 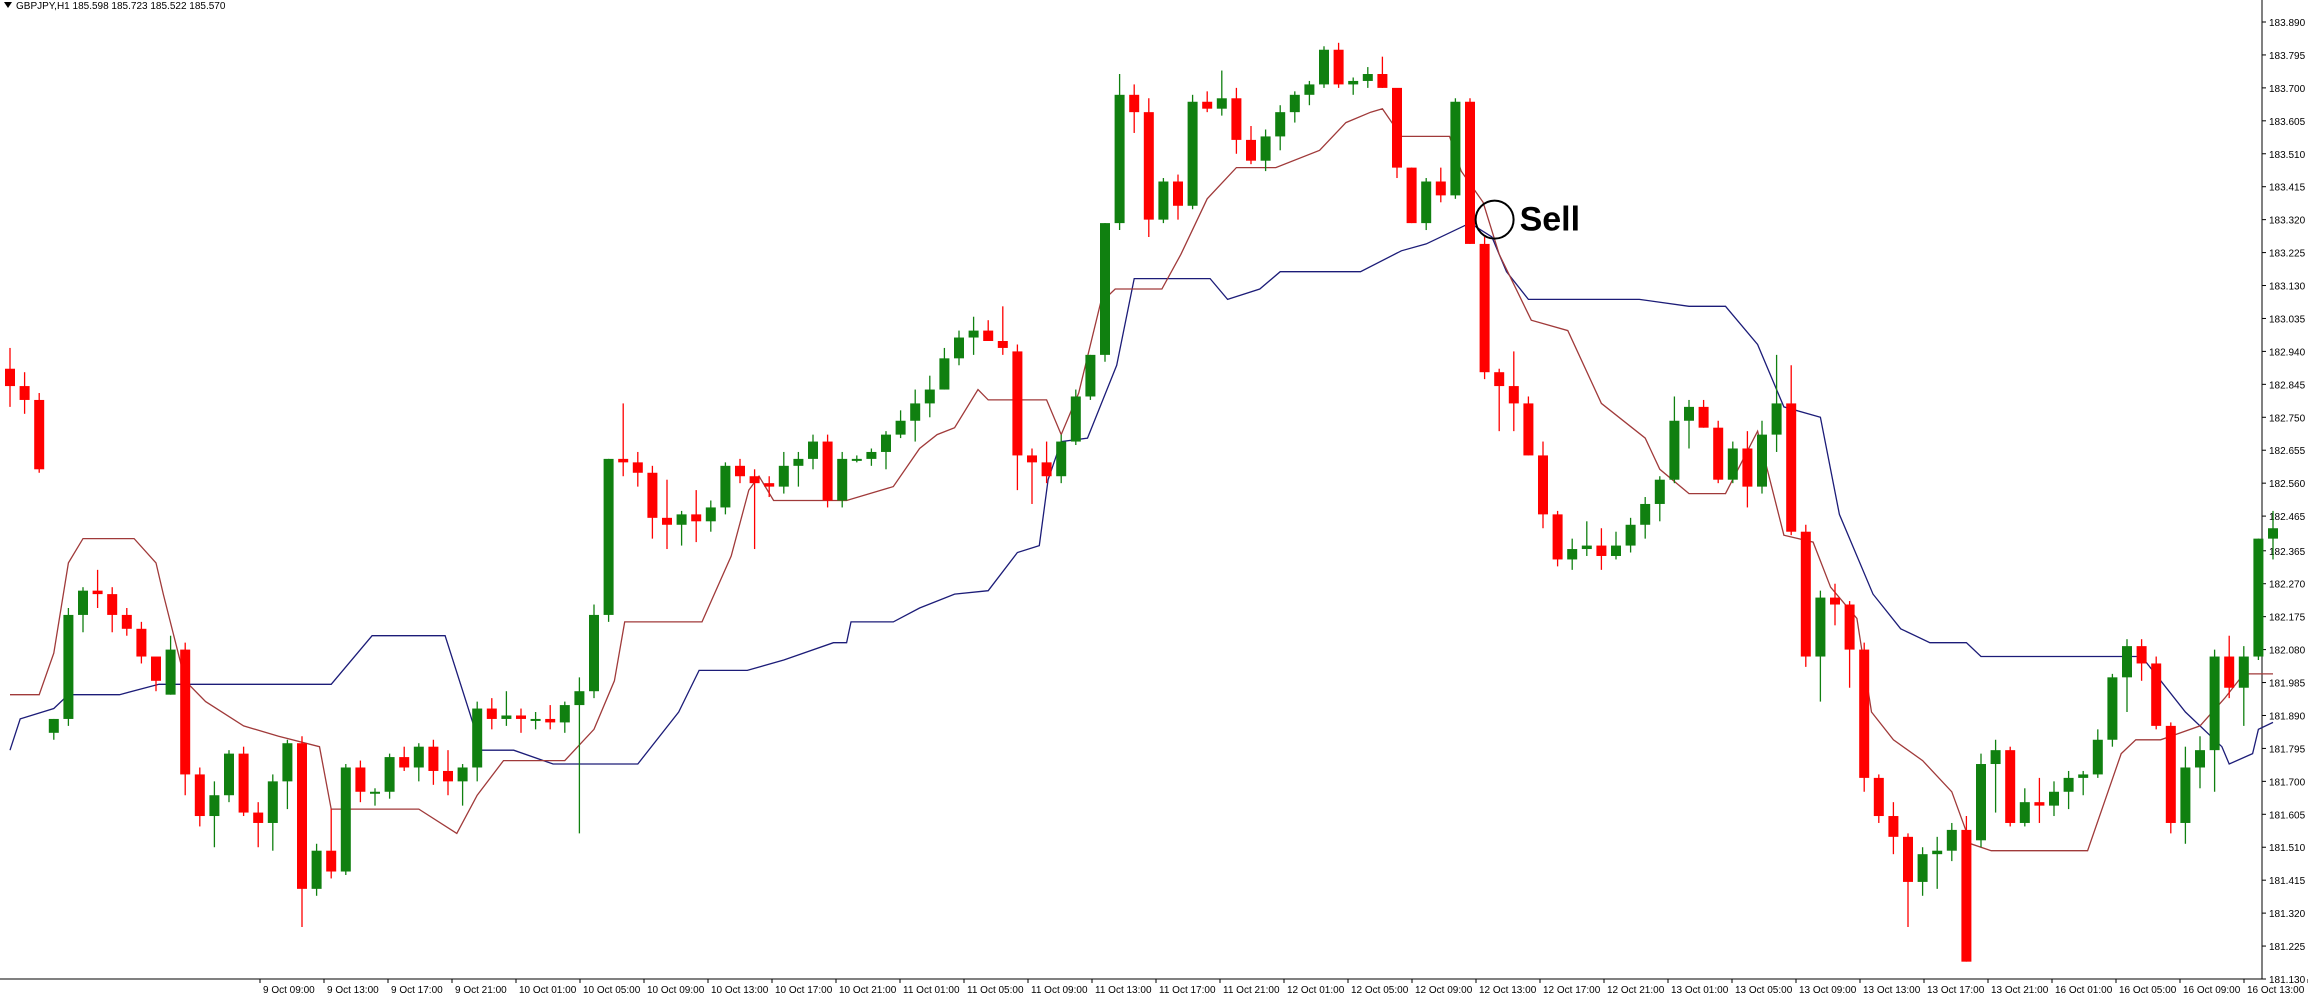 What do you see at coordinates (2287, 89) in the screenshot?
I see `y-tick-label: 183.700` at bounding box center [2287, 89].